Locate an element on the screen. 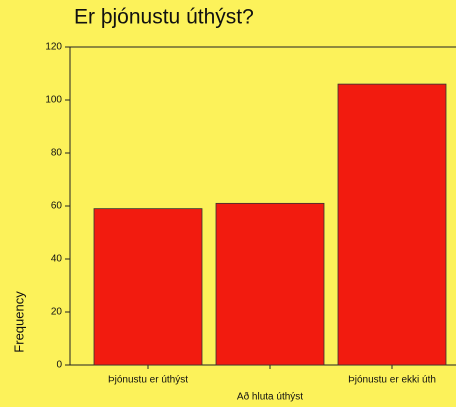 The height and width of the screenshot is (407, 456). y-tick-label: 40 is located at coordinates (57, 259).